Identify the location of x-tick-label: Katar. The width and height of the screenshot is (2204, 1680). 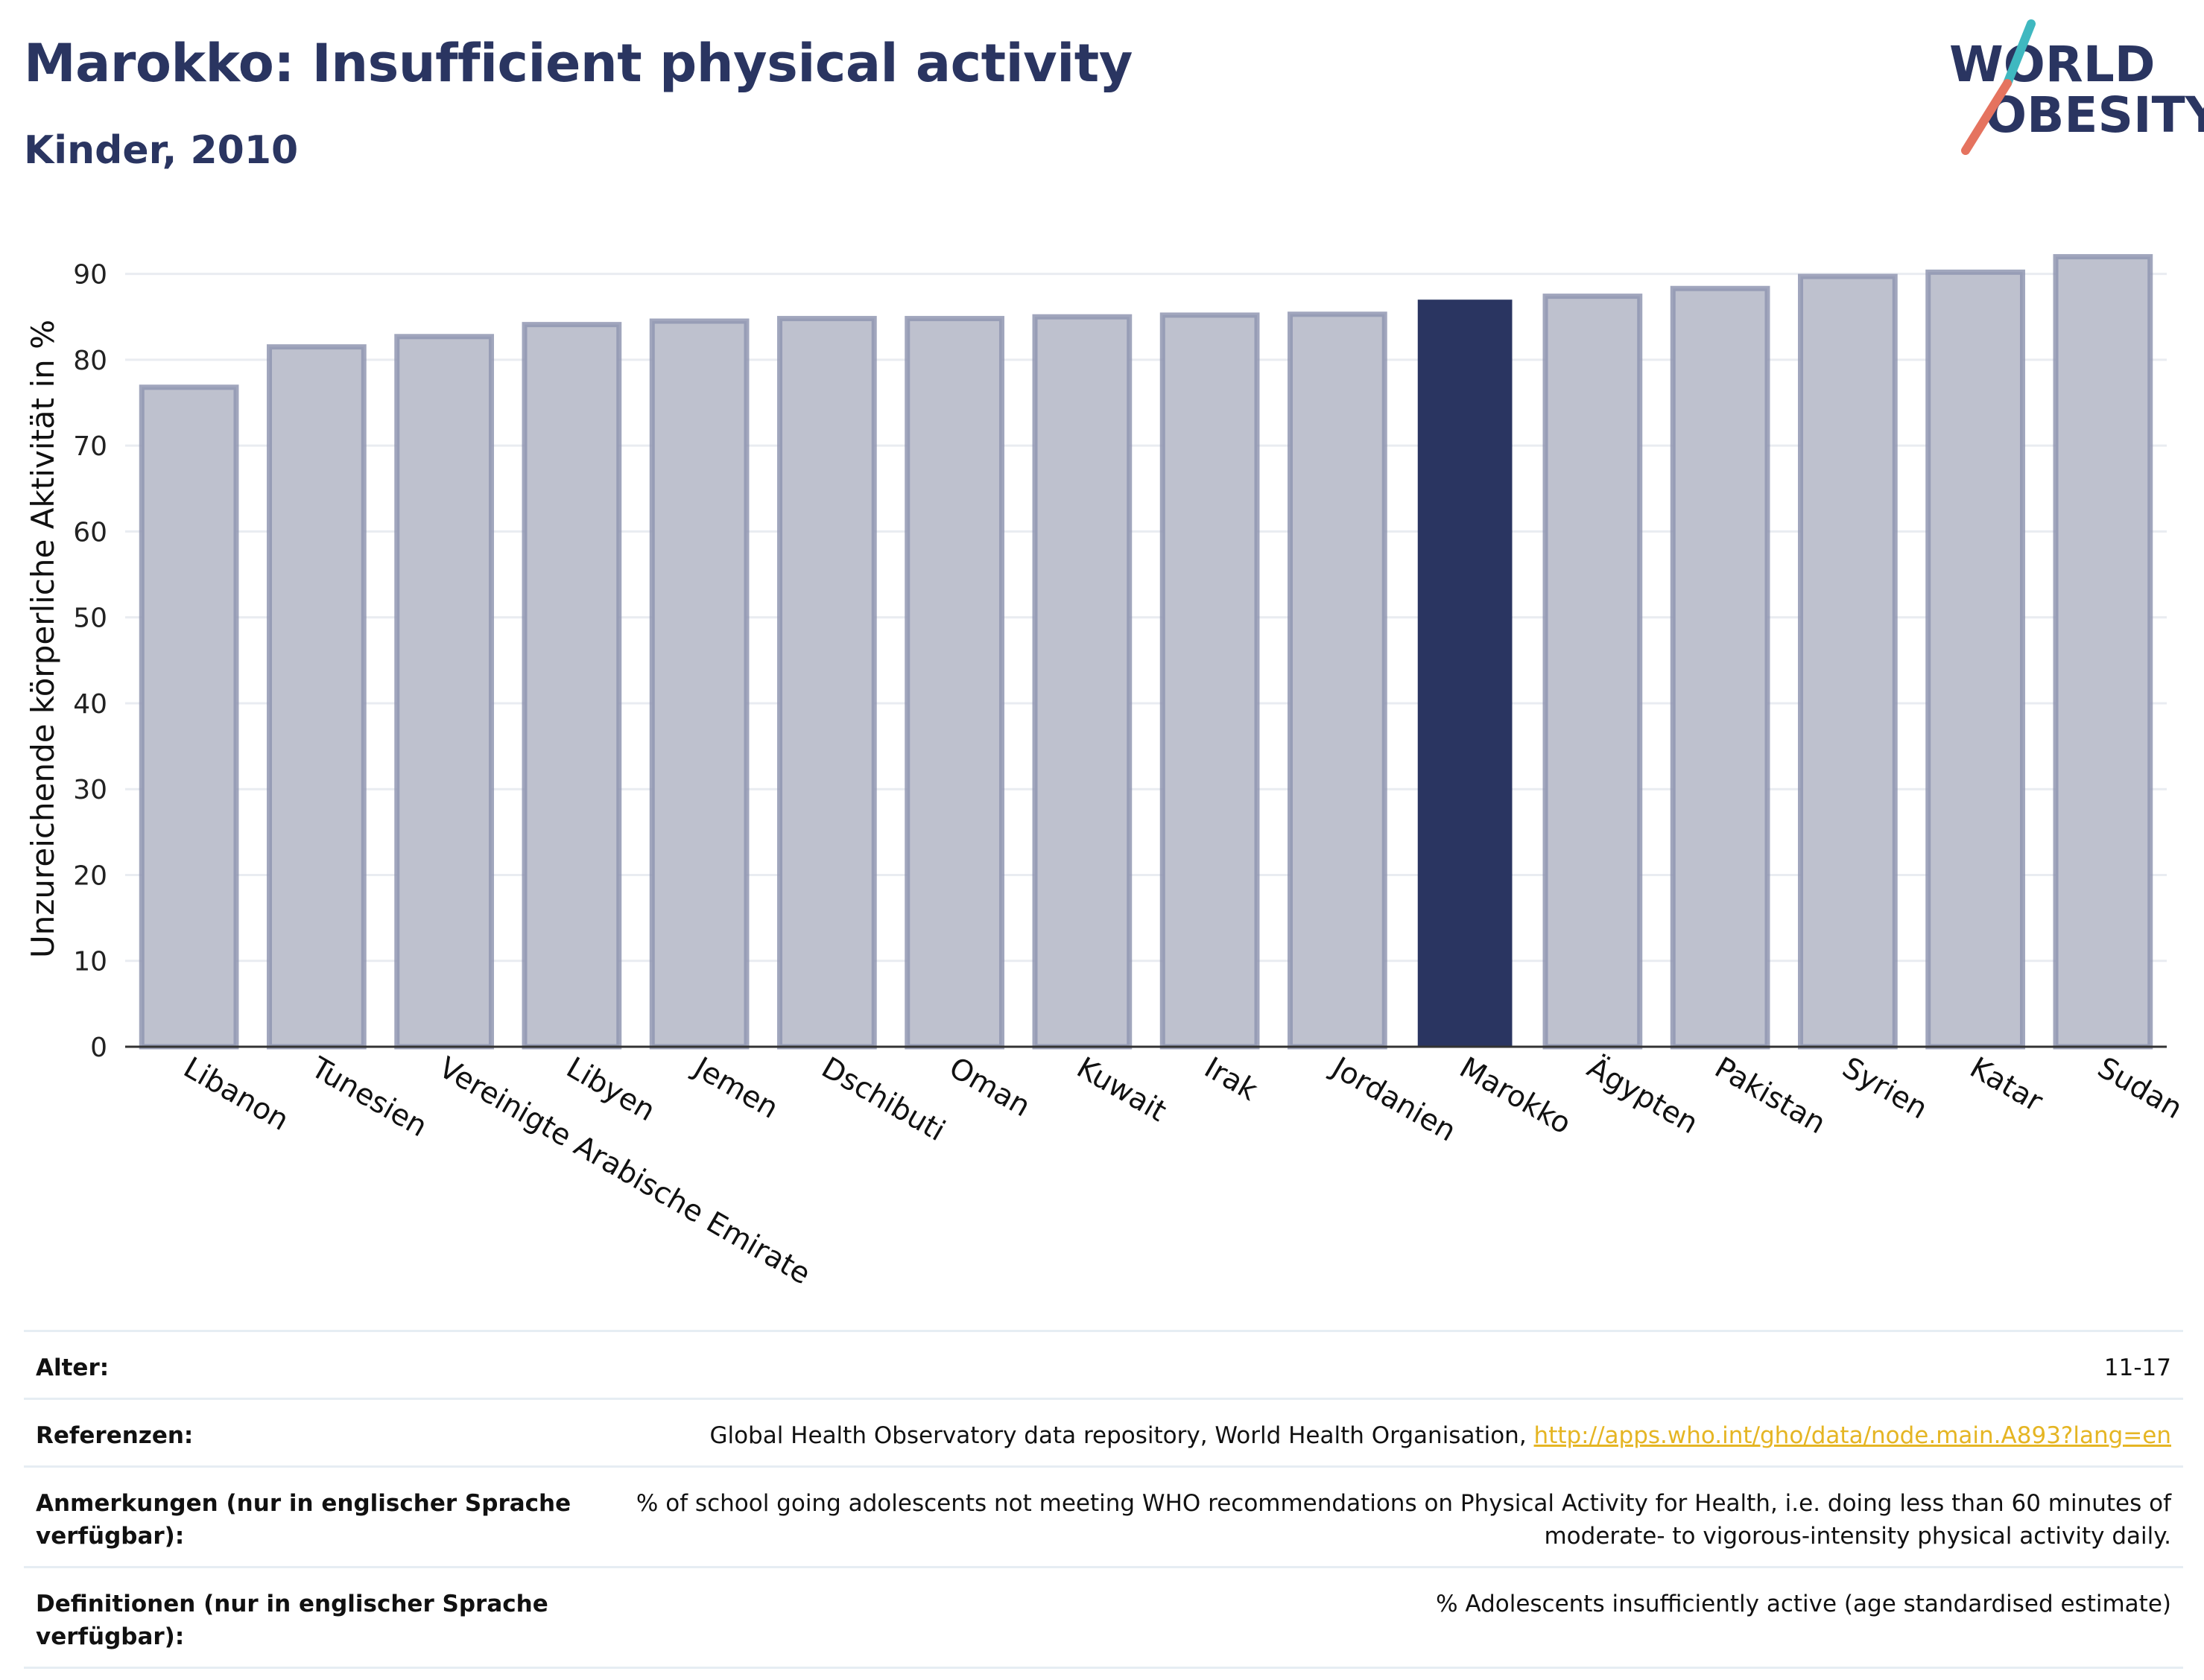
(2006, 1085).